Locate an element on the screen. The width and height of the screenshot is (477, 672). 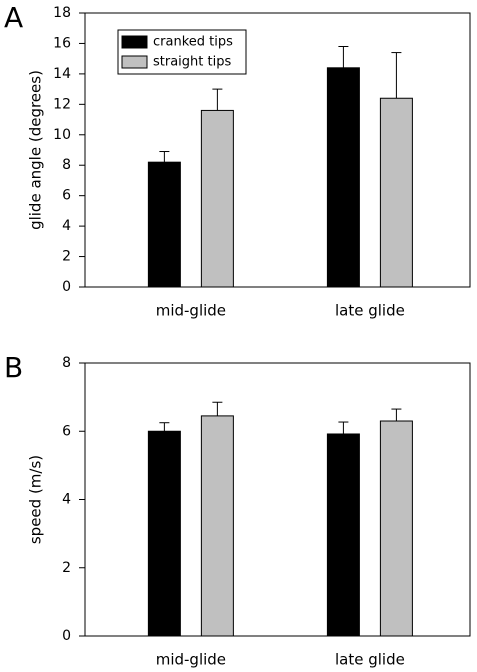
y-axis-title: glide angle (degrees) is located at coordinates (36, 150).